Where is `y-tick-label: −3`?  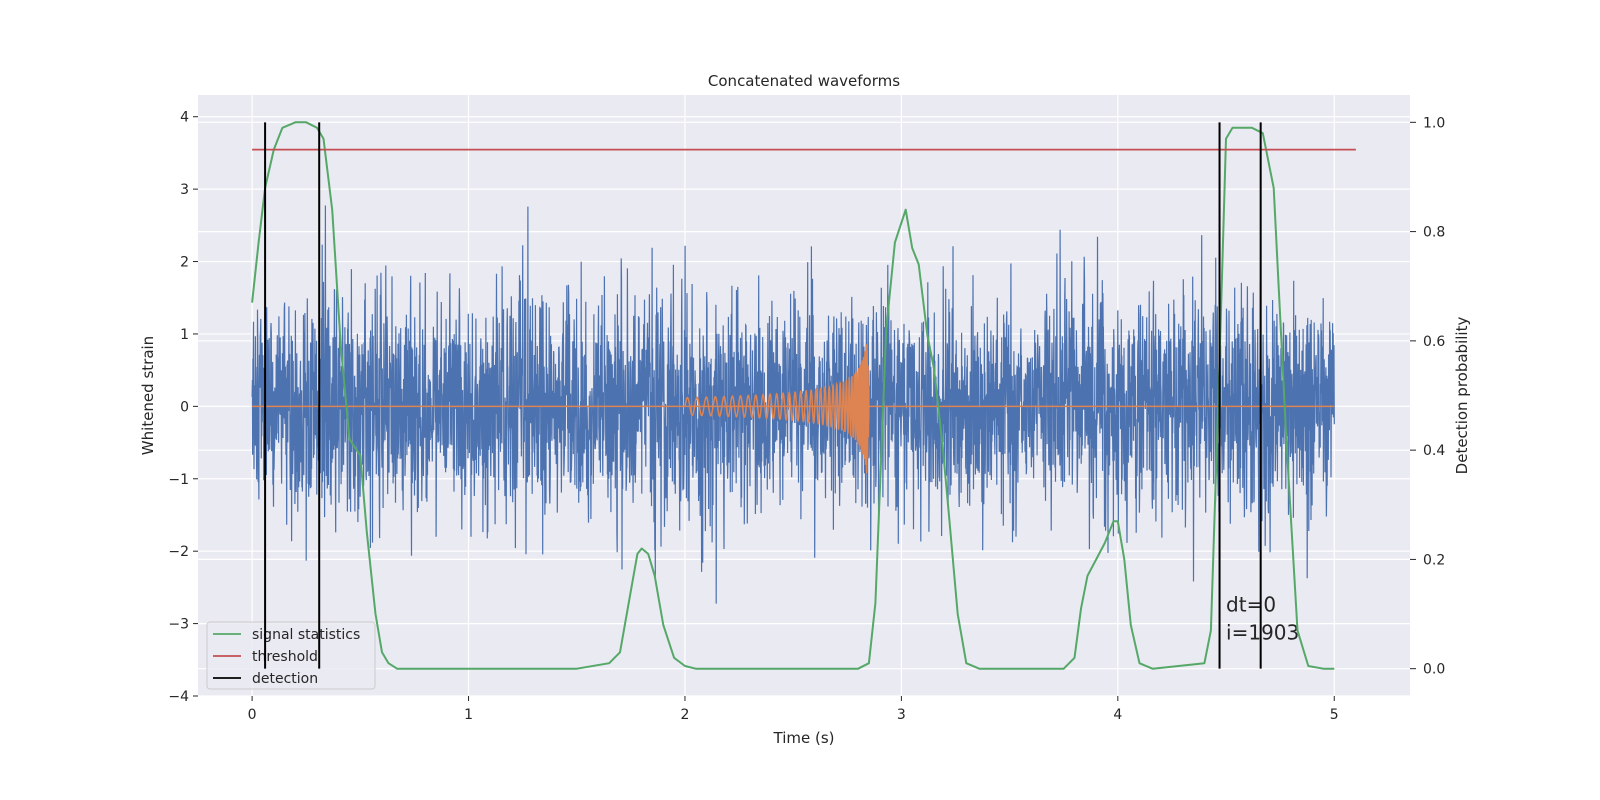 y-tick-label: −3 is located at coordinates (178, 625).